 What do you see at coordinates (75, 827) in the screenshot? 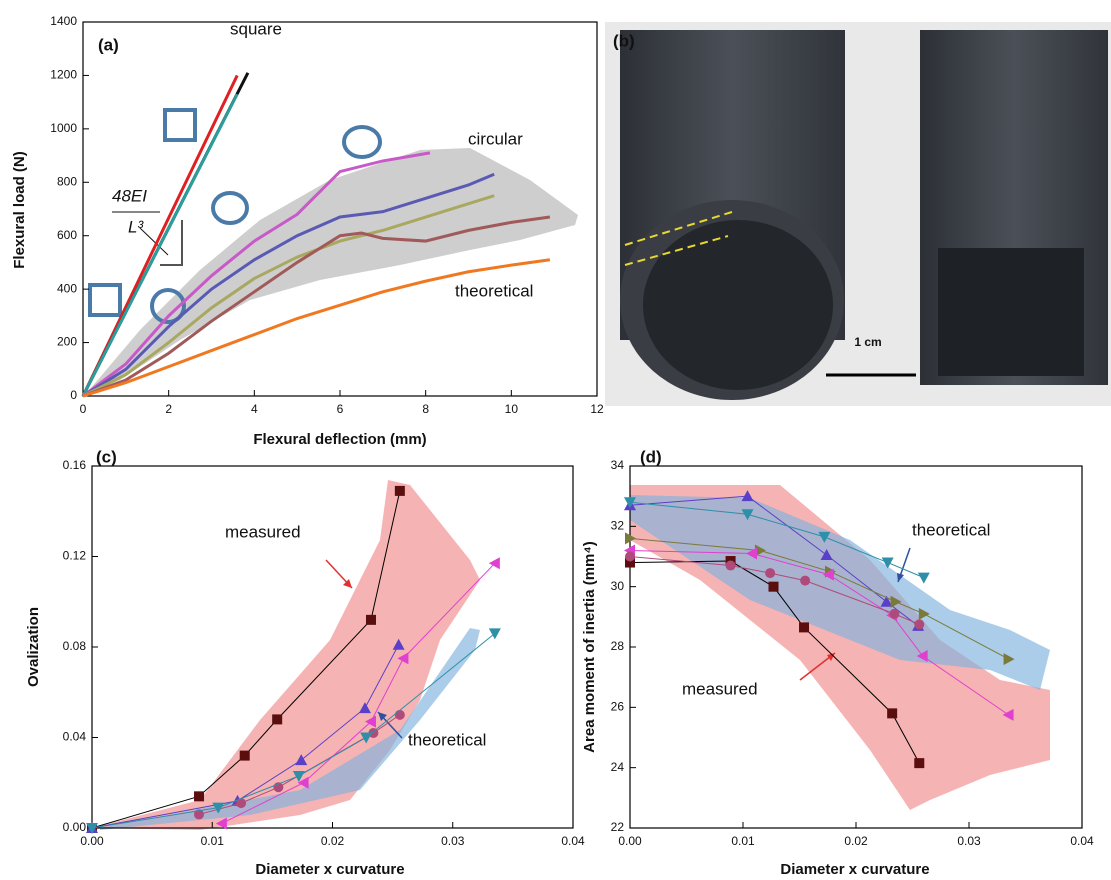
I see `y-tick-label: 0.00` at bounding box center [75, 827].